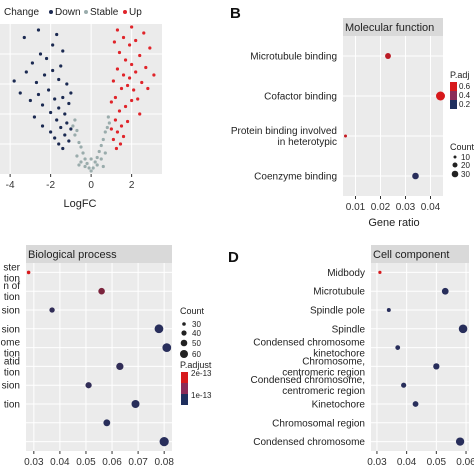 This screenshot has width=474, height=474. I want to click on panel-d-category-label: Spindle pole, so click(337, 311).